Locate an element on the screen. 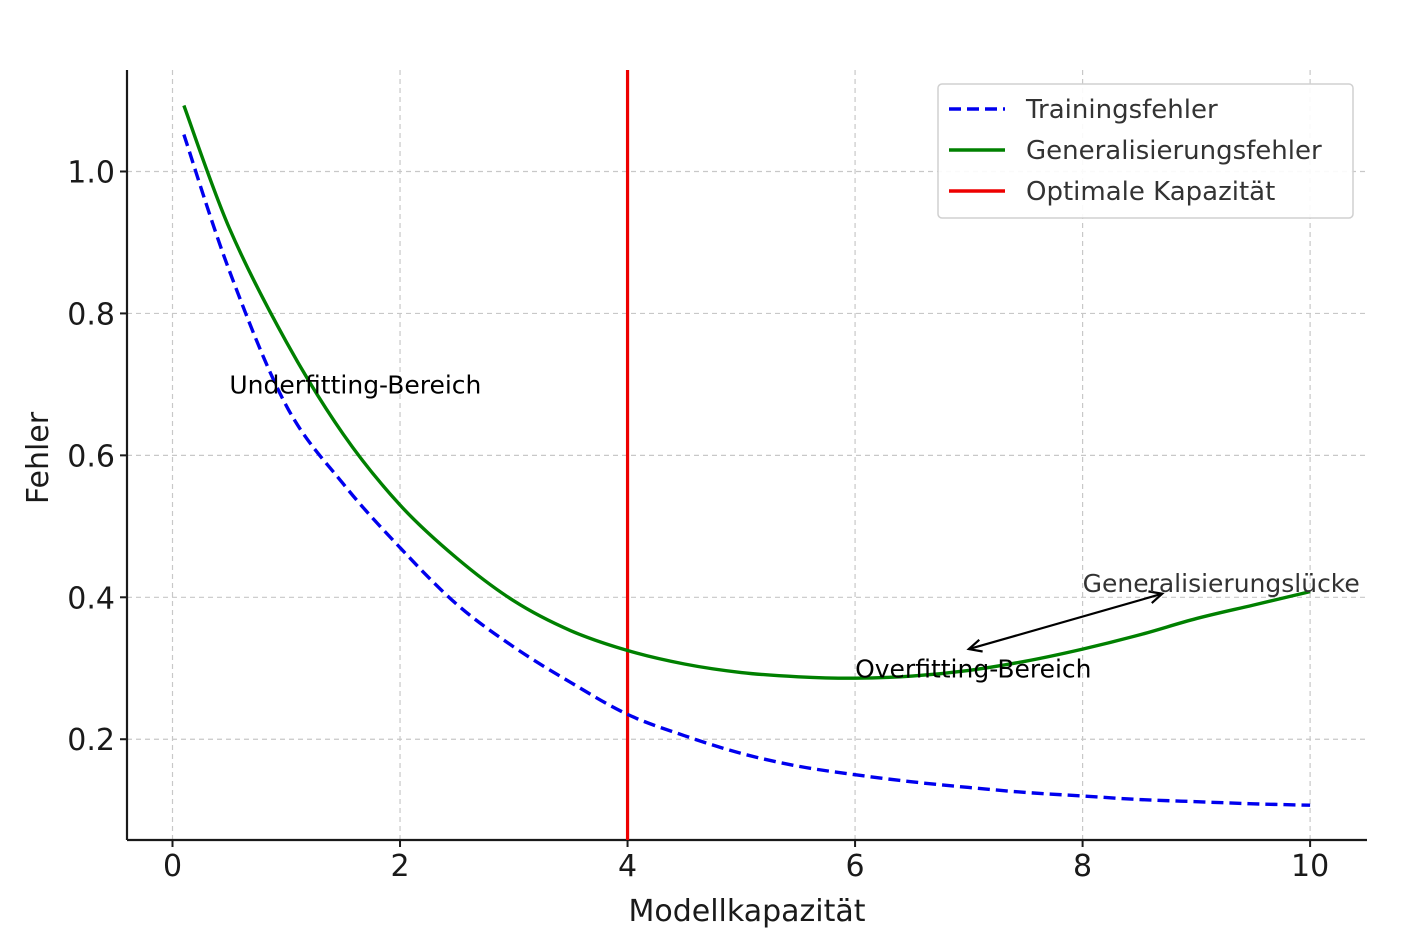 This screenshot has width=1410, height=947. legend-optimal-capacity-label: Optimale Kapazität is located at coordinates (1150, 192).